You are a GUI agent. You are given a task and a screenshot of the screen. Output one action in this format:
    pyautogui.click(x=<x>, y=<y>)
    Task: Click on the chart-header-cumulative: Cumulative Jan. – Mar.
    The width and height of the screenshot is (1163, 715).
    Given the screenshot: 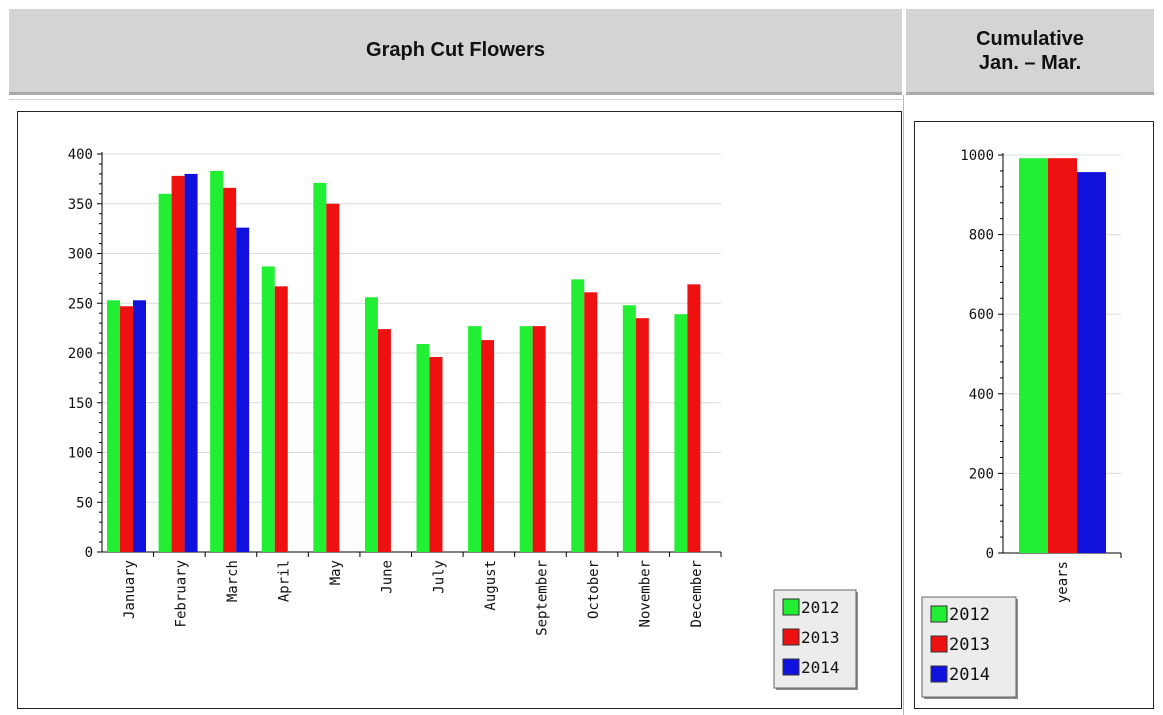 What is the action you would take?
    pyautogui.click(x=1030, y=52)
    